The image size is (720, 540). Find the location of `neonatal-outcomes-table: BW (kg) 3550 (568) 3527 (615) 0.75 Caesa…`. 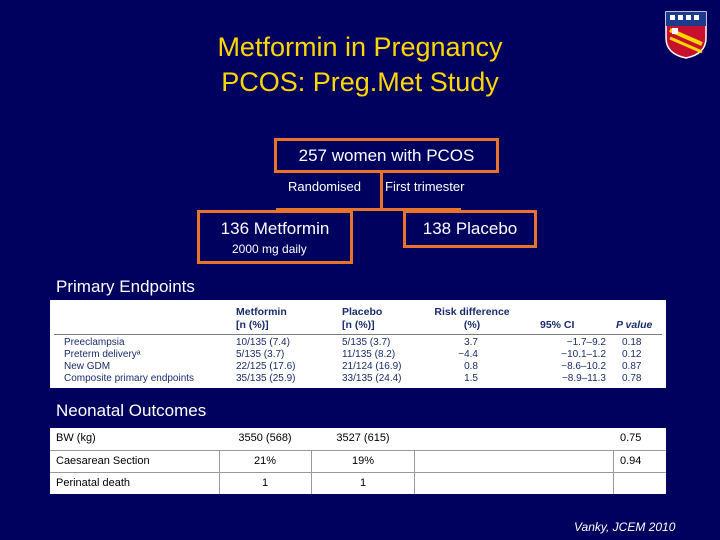

neonatal-outcomes-table: BW (kg) 3550 (568) 3527 (615) 0.75 Caesa… is located at coordinates (358, 461).